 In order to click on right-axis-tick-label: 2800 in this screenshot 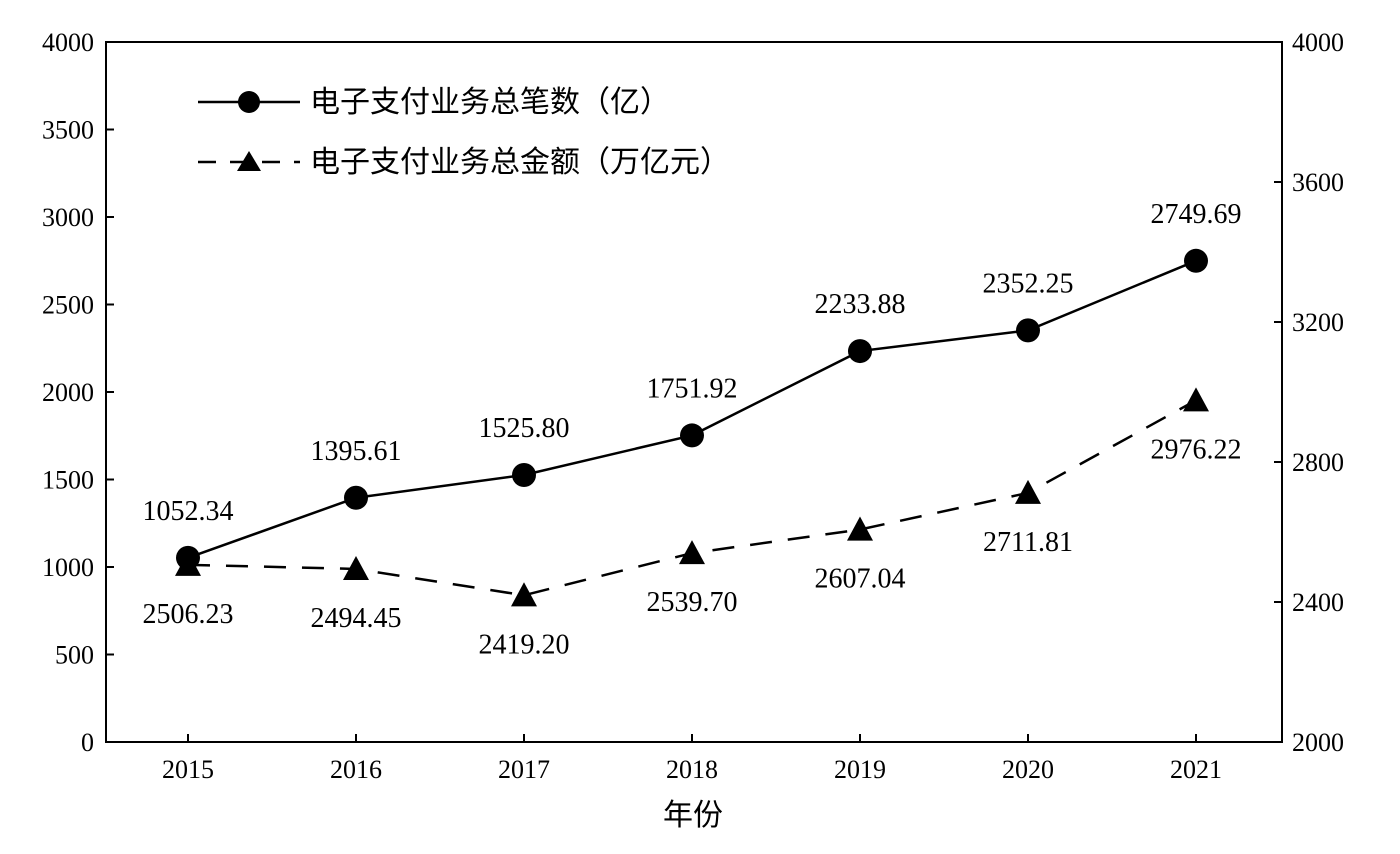, I will do `click(1318, 462)`.